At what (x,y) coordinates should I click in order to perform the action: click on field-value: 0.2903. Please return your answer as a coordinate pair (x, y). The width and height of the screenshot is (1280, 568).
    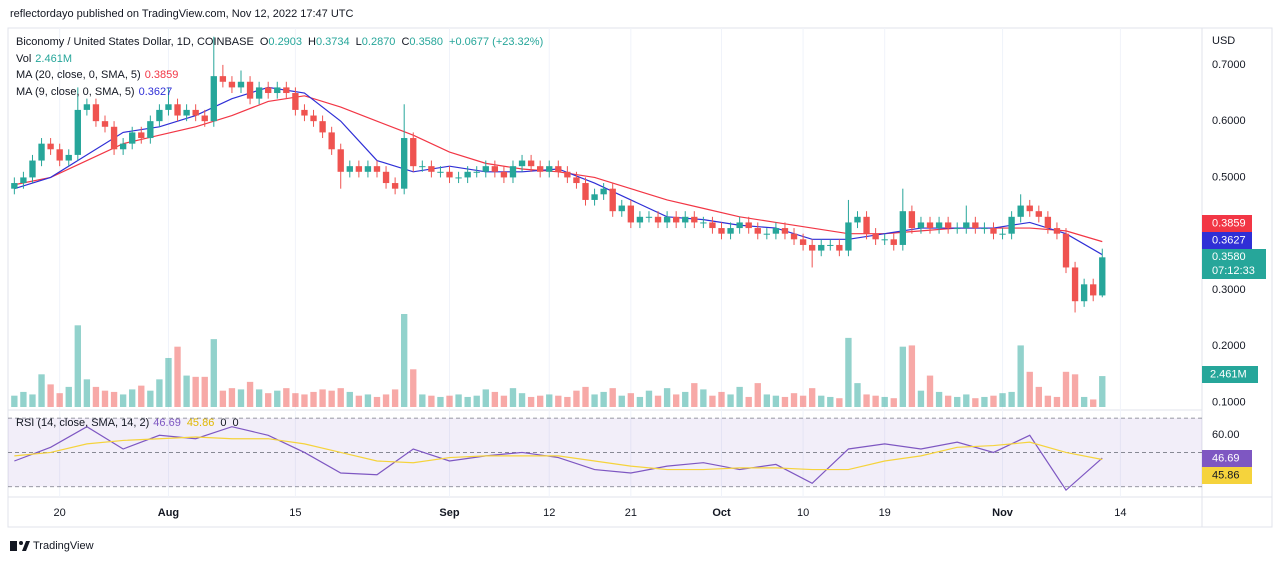
    Looking at the image, I should click on (285, 42).